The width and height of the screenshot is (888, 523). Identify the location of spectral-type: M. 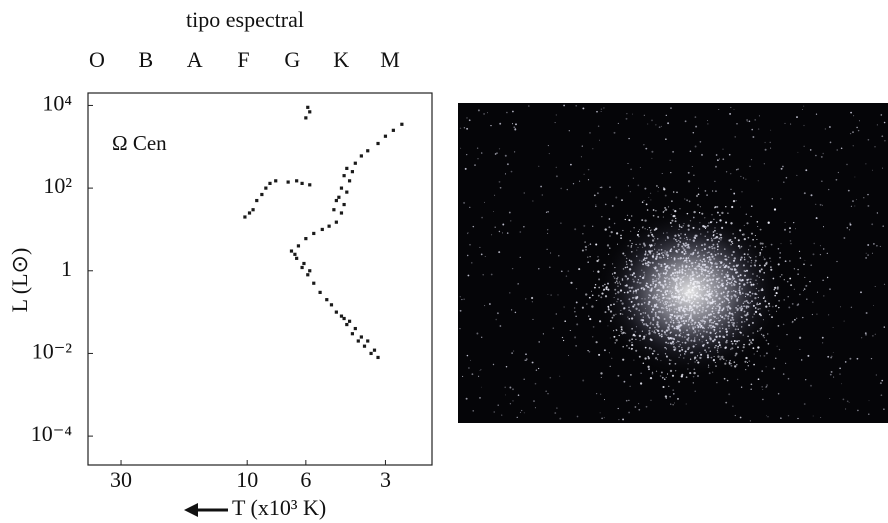
(390, 59).